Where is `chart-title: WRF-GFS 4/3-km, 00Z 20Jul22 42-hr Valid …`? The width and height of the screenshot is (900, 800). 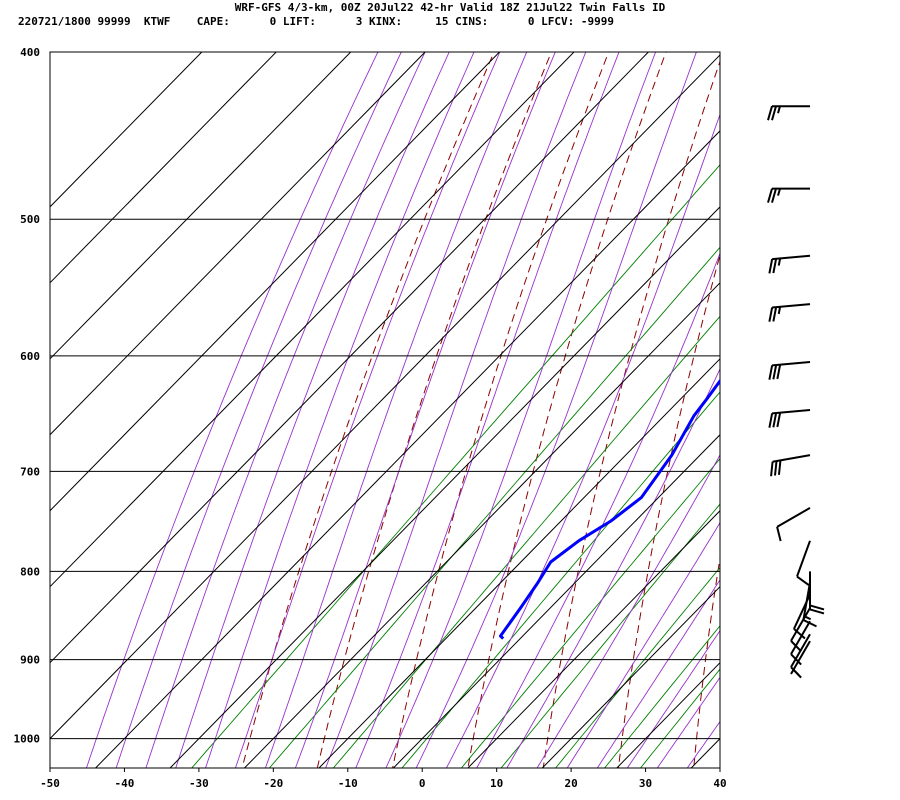
chart-title: WRF-GFS 4/3-km, 00Z 20Jul22 42-hr Valid … is located at coordinates (450, 7).